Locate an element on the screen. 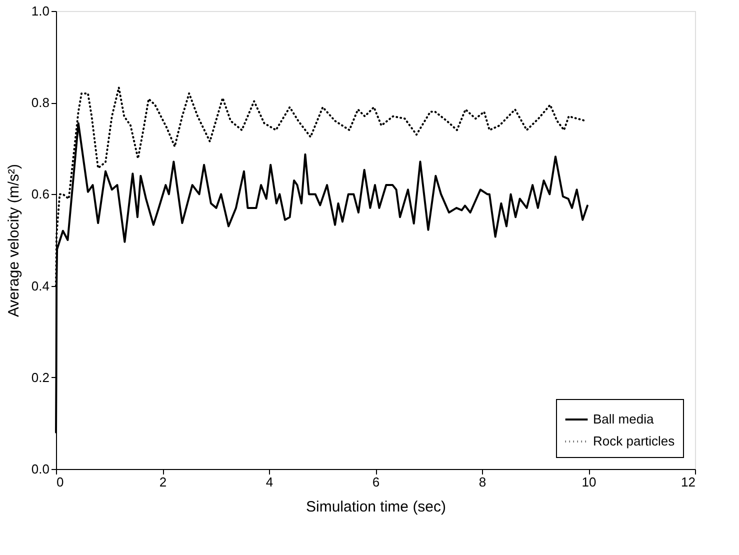 This screenshot has width=739, height=555. y-tick-label: 0.2 is located at coordinates (40, 377).